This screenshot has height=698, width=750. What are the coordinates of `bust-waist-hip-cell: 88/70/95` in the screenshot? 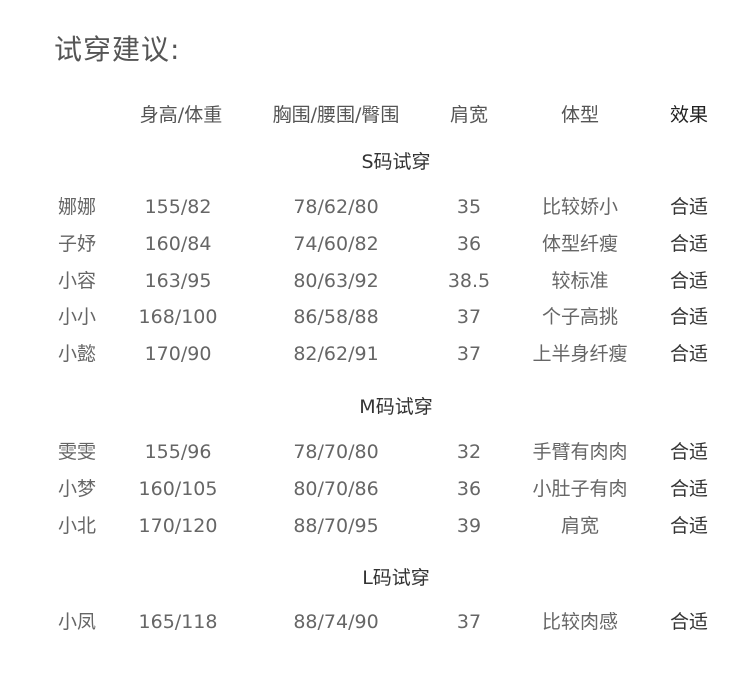 It's located at (336, 525).